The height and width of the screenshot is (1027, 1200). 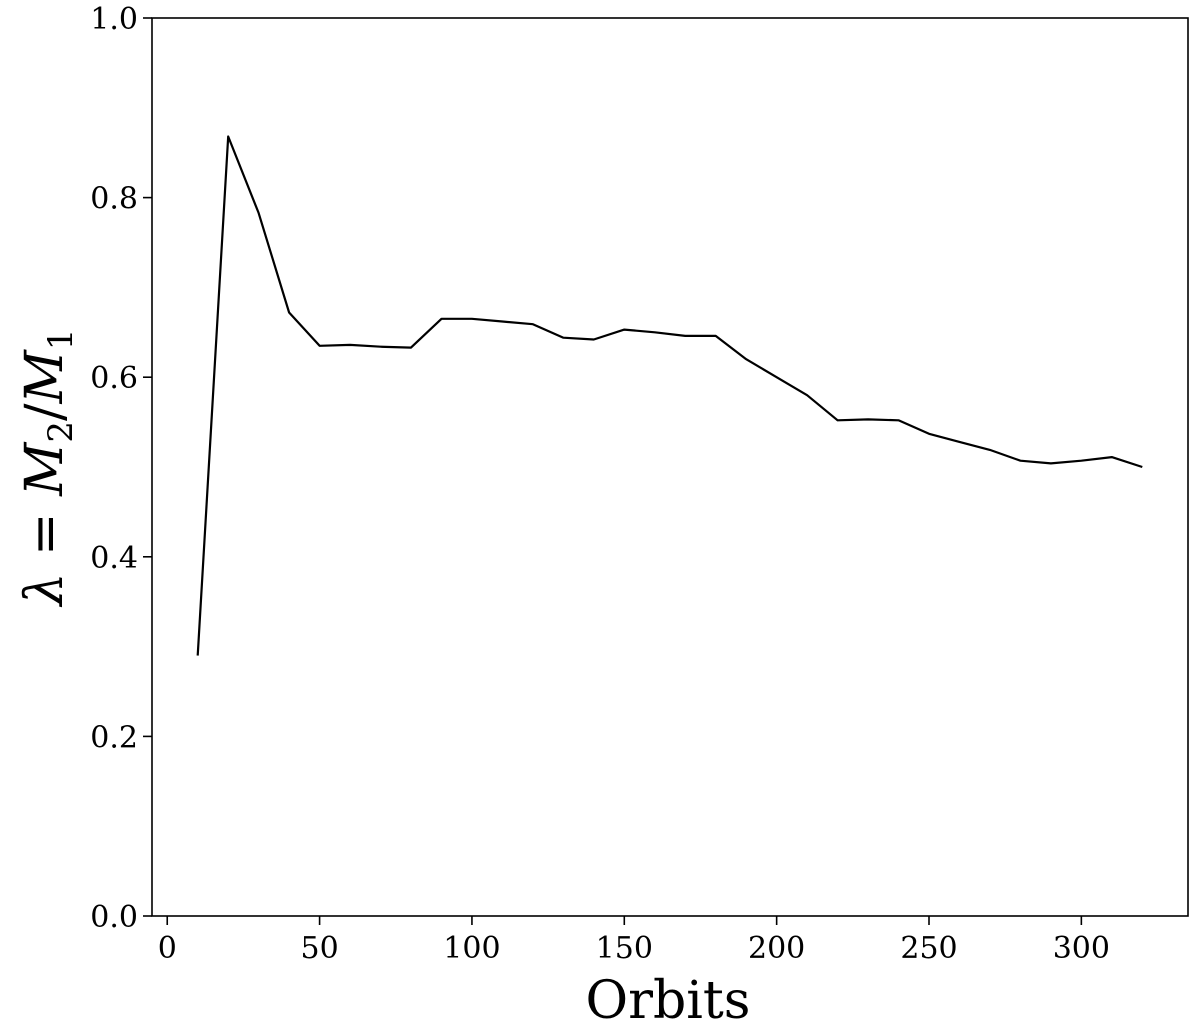 What do you see at coordinates (668, 999) in the screenshot?
I see `x-axis-label: Orbits` at bounding box center [668, 999].